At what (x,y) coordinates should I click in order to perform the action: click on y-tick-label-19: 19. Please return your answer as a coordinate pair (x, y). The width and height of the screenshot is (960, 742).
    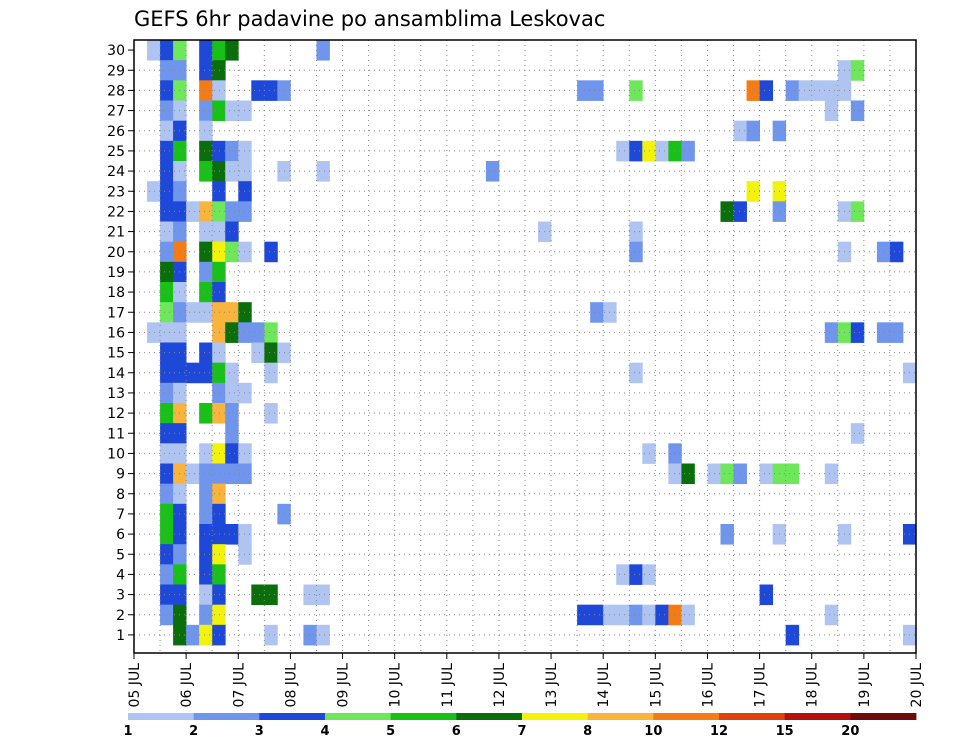
    Looking at the image, I should click on (116, 273).